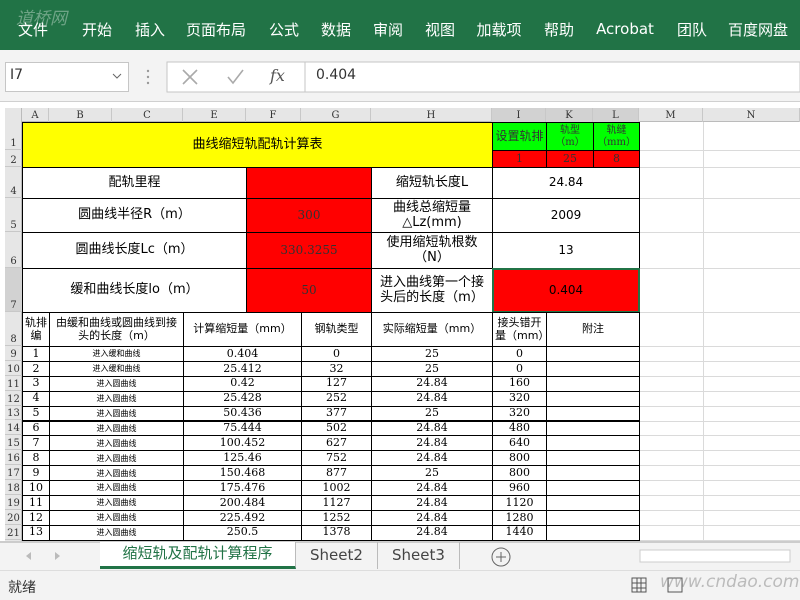 The height and width of the screenshot is (600, 800). What do you see at coordinates (336, 473) in the screenshot?
I see `cell: 877` at bounding box center [336, 473].